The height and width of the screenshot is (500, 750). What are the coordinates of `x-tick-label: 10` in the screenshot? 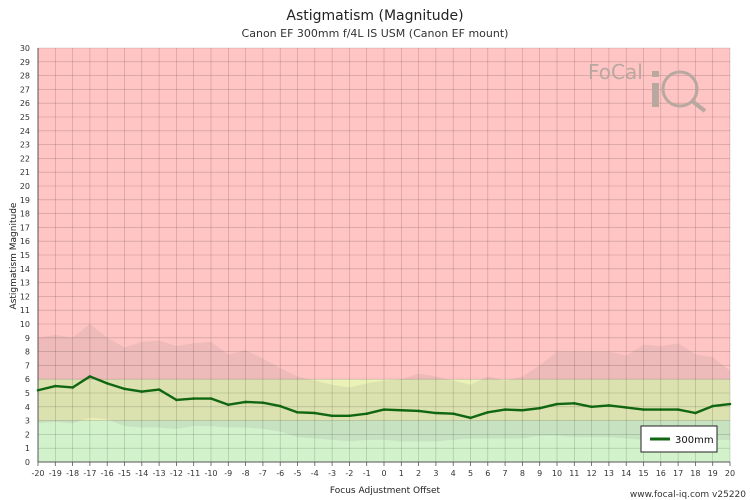 It's located at (557, 473).